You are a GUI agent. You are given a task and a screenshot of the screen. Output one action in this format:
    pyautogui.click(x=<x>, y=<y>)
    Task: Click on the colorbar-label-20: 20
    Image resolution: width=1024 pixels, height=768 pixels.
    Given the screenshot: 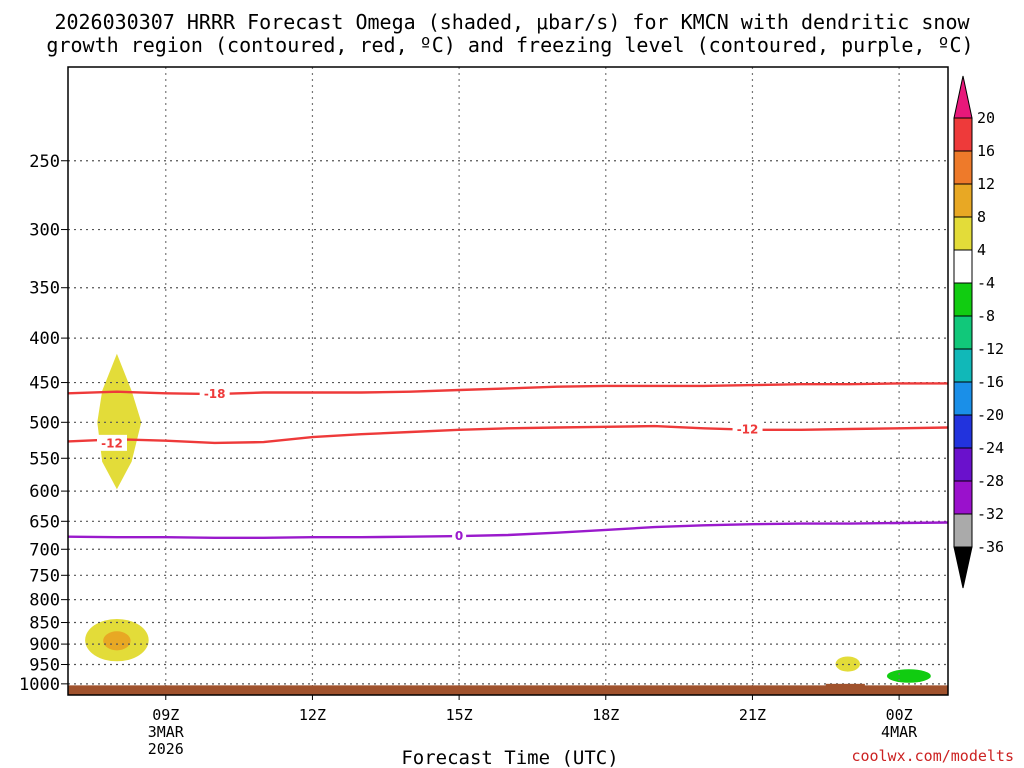 What is the action you would take?
    pyautogui.click(x=986, y=118)
    